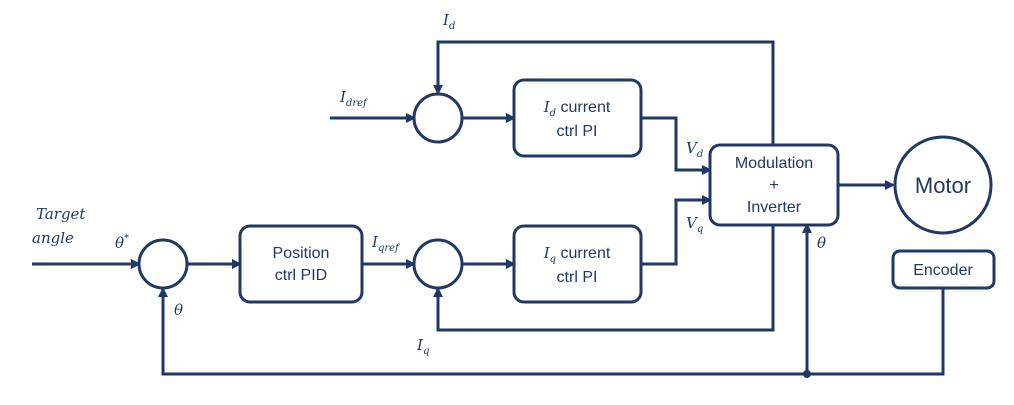 Image resolution: width=1014 pixels, height=405 pixels. I want to click on encoder-block, so click(943, 269).